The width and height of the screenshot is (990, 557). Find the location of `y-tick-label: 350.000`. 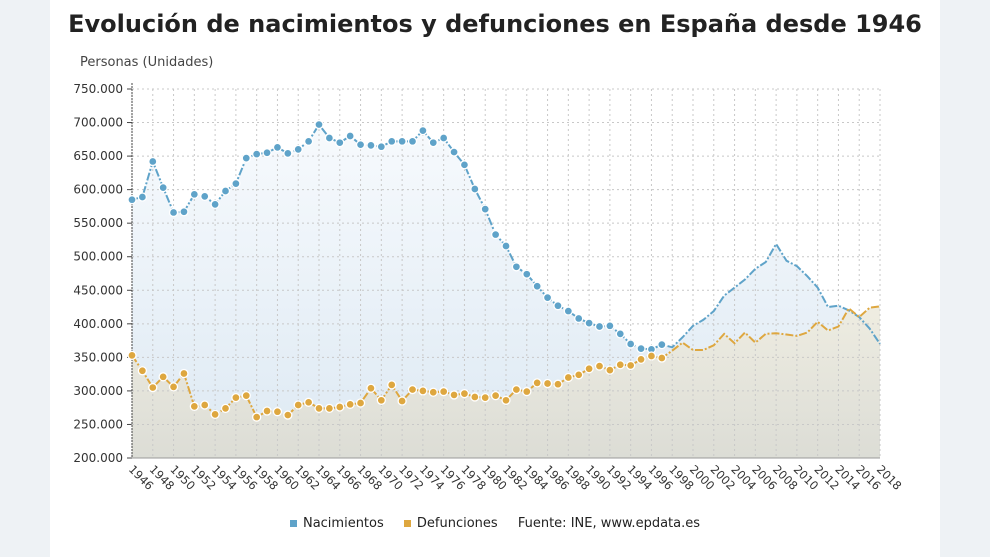

y-tick-label: 350.000 is located at coordinates (98, 357).